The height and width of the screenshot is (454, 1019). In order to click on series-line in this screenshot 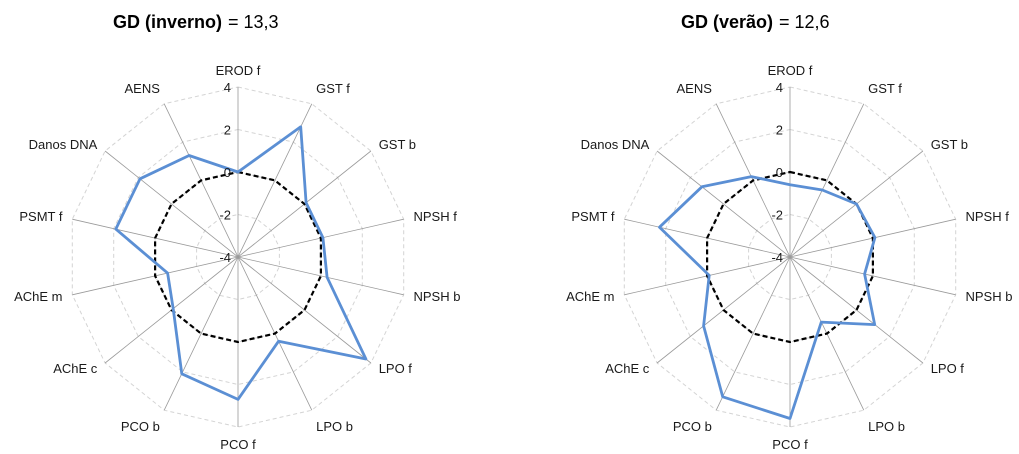, I will do `click(767, 297)`.